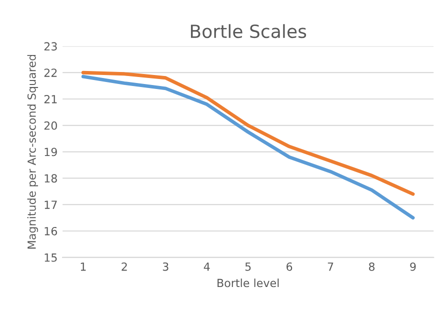  What do you see at coordinates (207, 266) in the screenshot?
I see `x-tick-label: 4` at bounding box center [207, 266].